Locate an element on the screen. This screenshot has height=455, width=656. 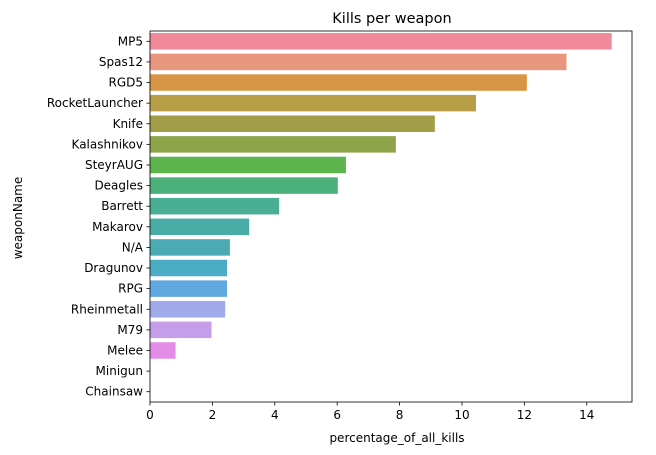
bar-rocketlauncher is located at coordinates (313, 103).